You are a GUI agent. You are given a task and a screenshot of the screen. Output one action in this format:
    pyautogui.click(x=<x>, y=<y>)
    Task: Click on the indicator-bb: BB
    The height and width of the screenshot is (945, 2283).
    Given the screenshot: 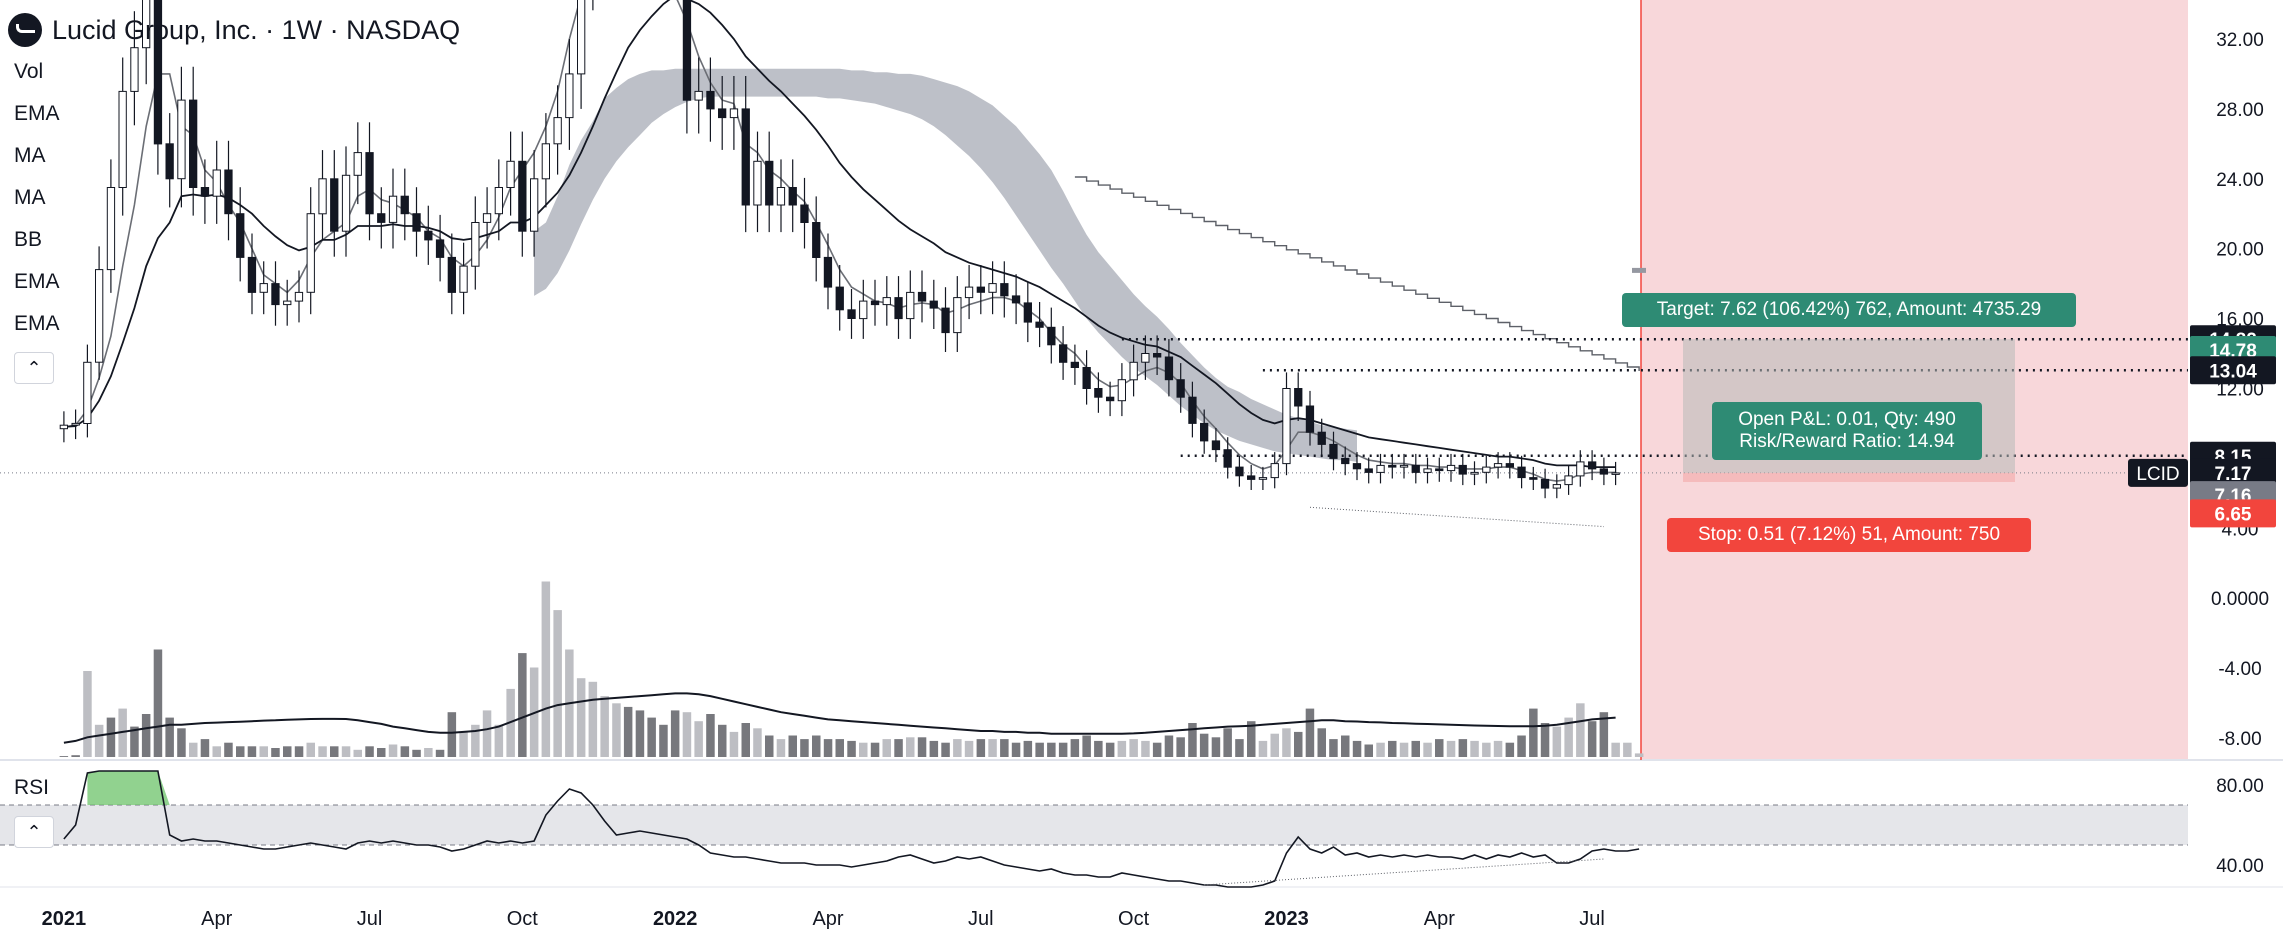 What is the action you would take?
    pyautogui.click(x=28, y=239)
    